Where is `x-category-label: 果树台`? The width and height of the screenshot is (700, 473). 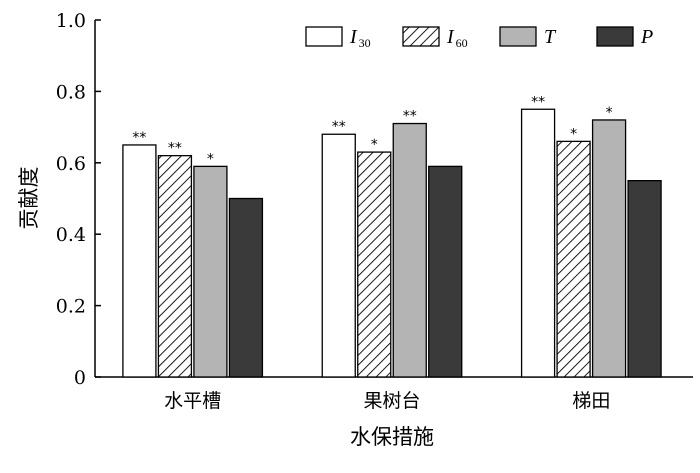 x-category-label: 果树台 is located at coordinates (391, 401).